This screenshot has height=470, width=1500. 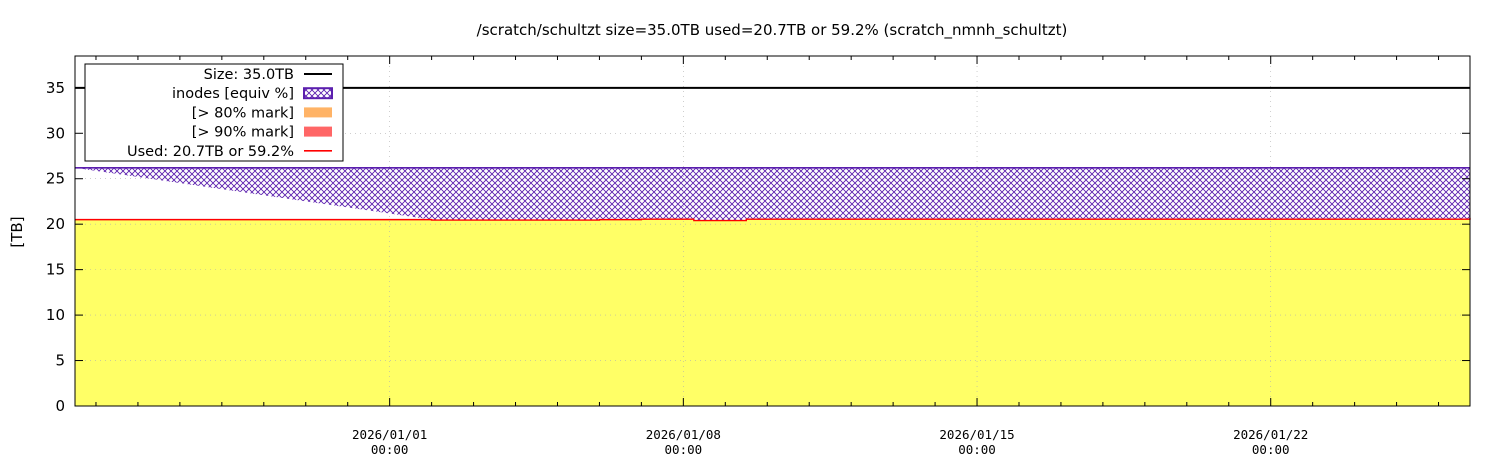 What do you see at coordinates (773, 219) in the screenshot?
I see `used-line` at bounding box center [773, 219].